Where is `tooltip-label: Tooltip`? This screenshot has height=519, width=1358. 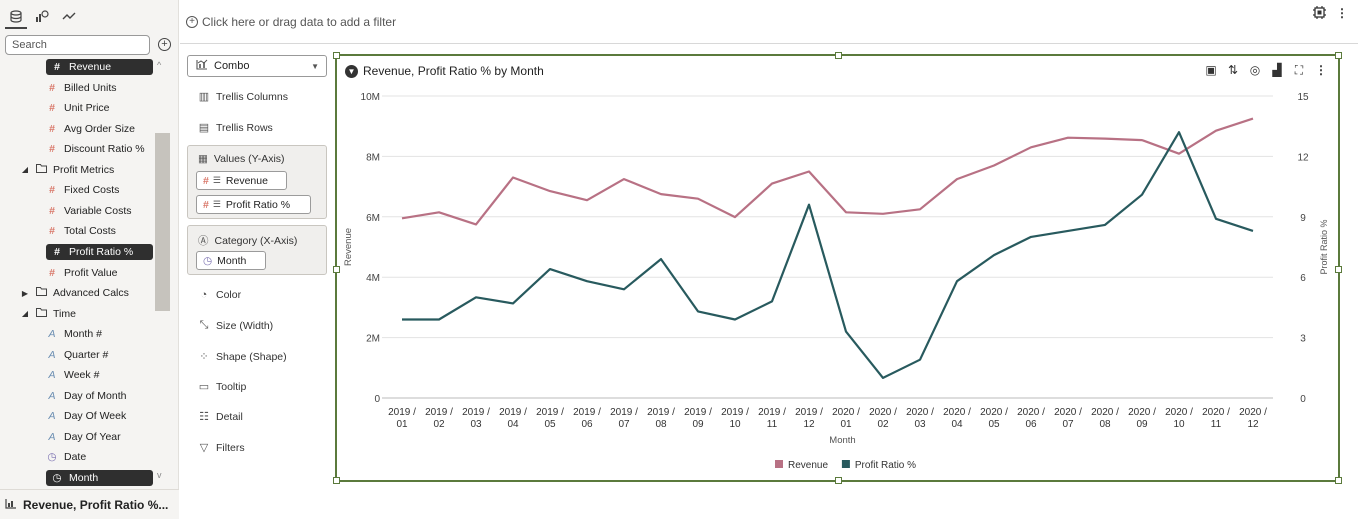
tooltip-label: Tooltip is located at coordinates (231, 386).